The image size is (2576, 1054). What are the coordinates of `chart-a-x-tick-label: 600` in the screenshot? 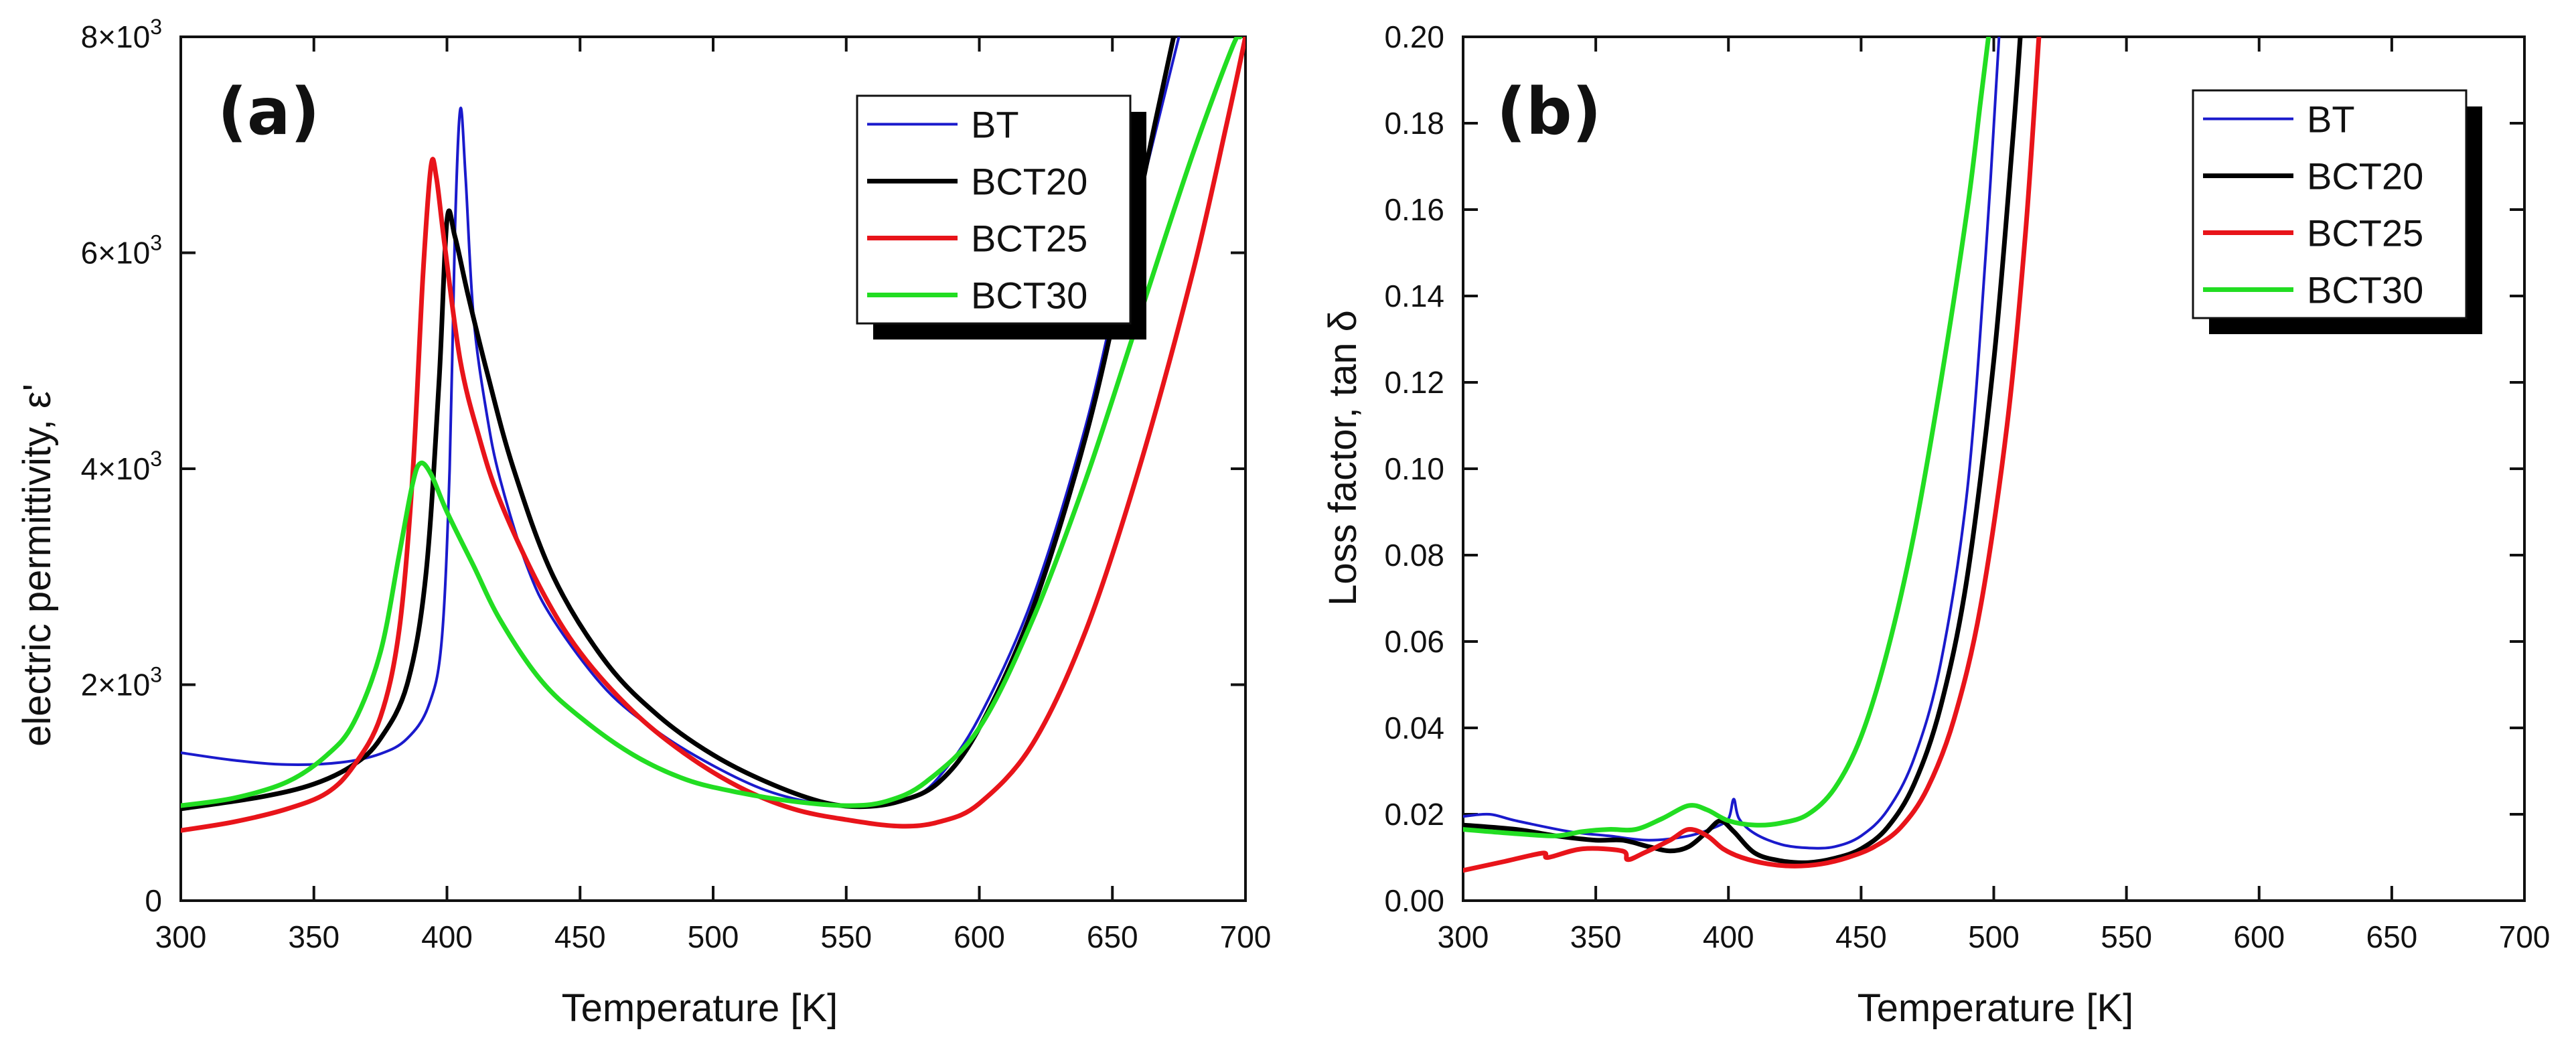 It's located at (979, 936).